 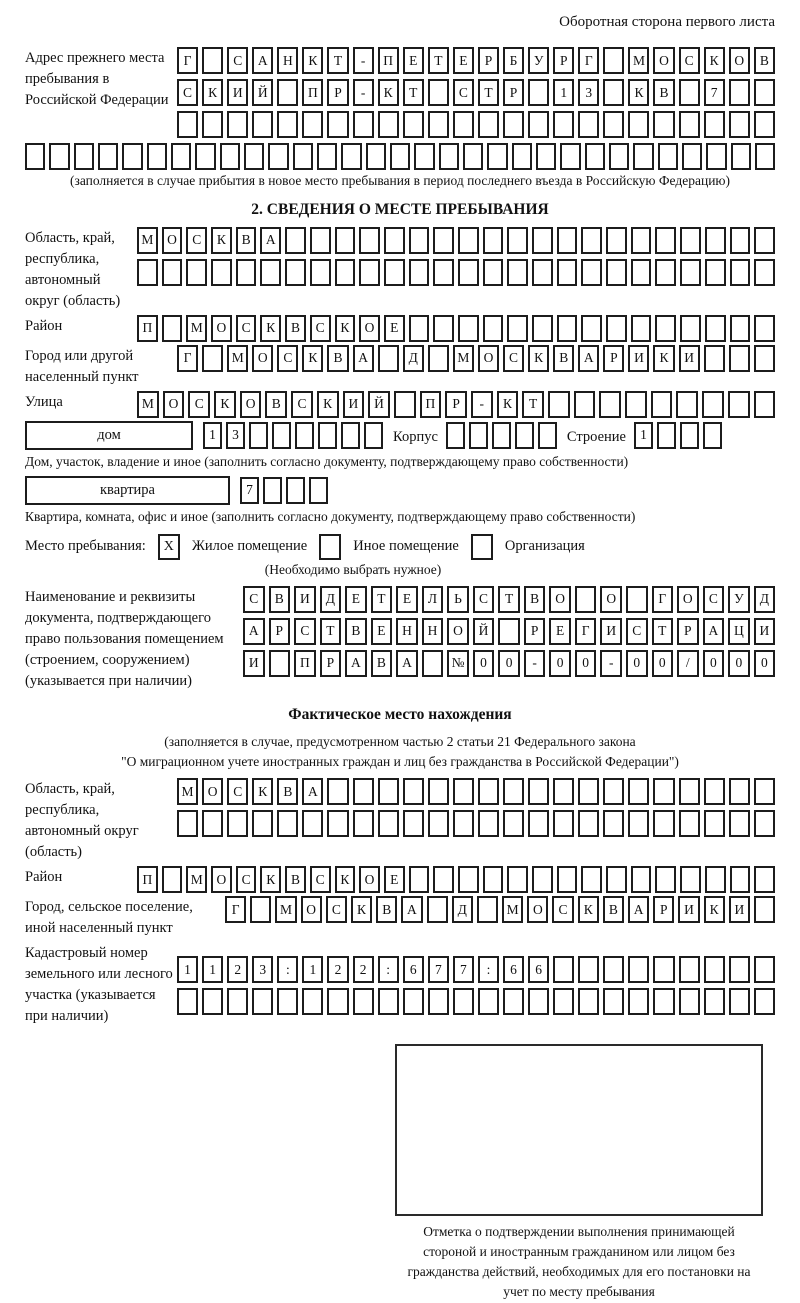 I want to click on char-box: 6, so click(x=539, y=970).